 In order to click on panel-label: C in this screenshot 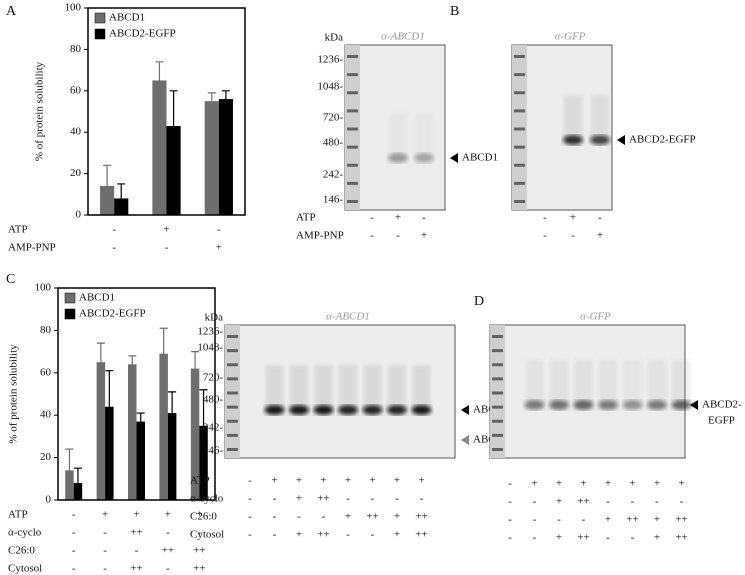, I will do `click(10, 279)`.